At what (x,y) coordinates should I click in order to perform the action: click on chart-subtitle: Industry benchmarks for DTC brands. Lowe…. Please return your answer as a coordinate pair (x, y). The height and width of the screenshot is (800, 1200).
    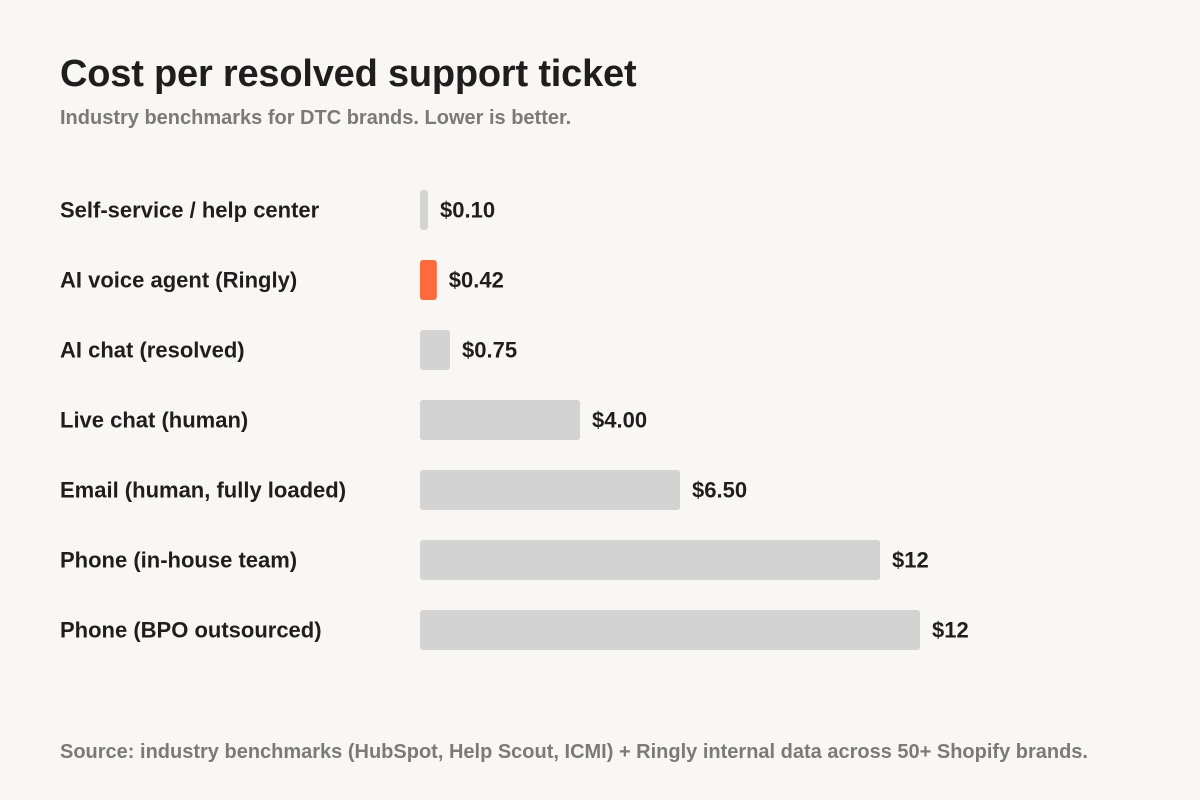
    Looking at the image, I should click on (316, 118).